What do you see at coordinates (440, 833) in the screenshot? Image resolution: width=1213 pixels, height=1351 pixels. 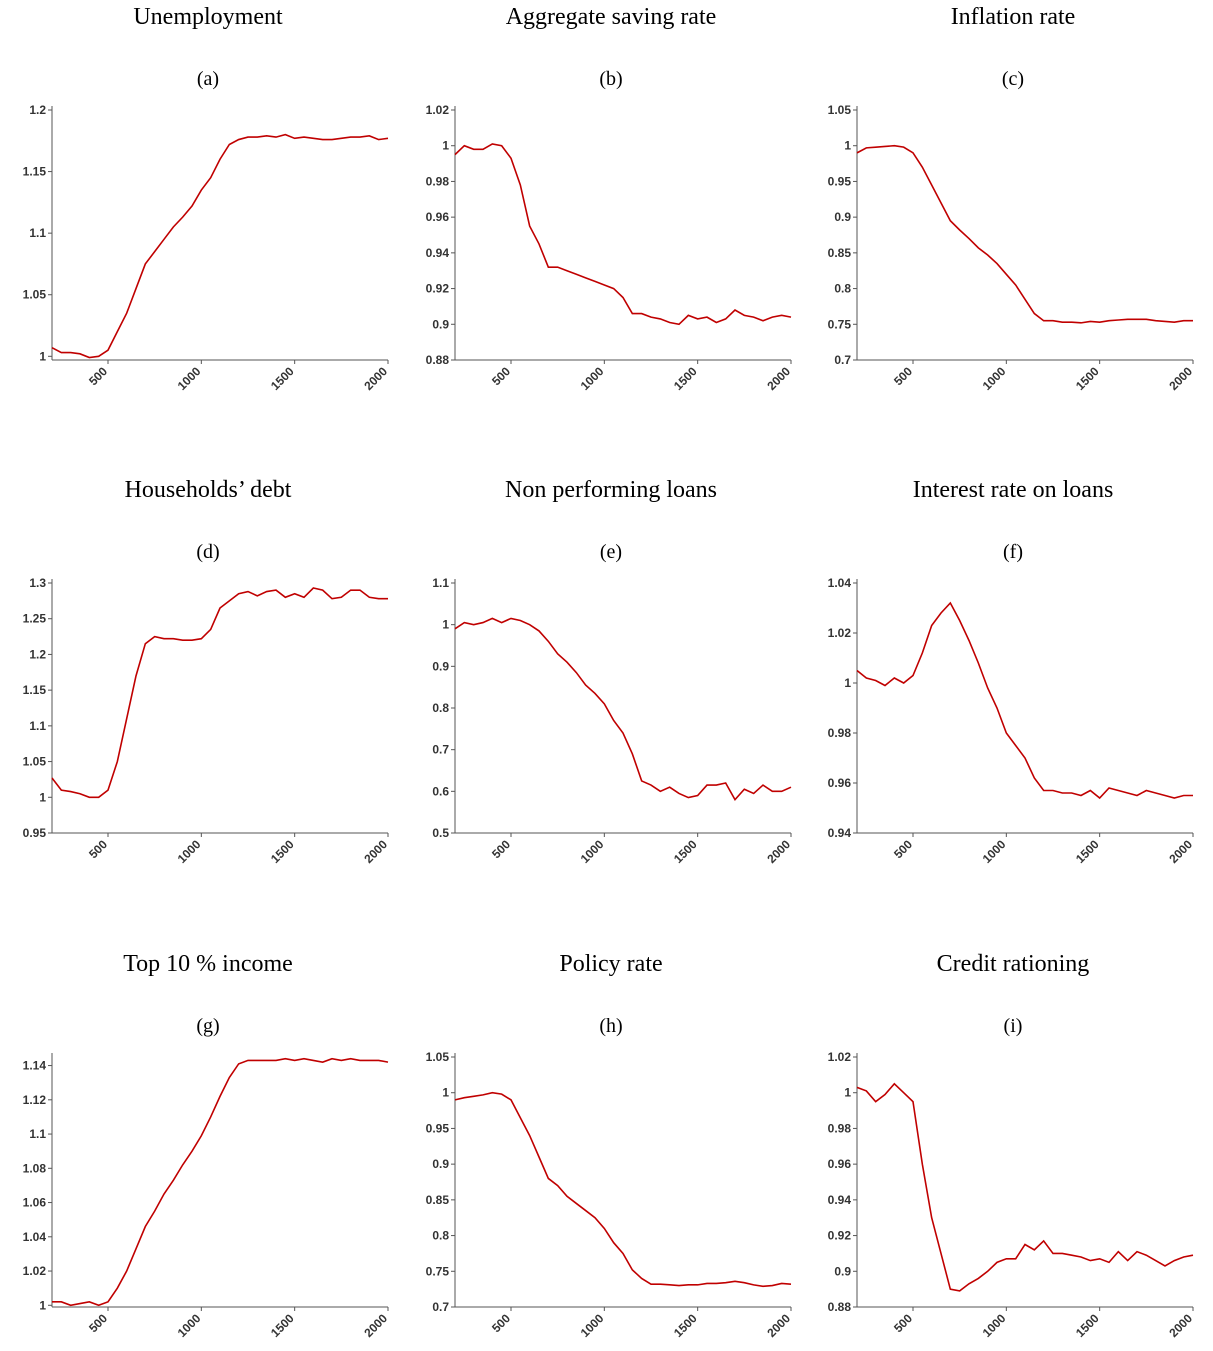 I see `y-tick-label: 0.5` at bounding box center [440, 833].